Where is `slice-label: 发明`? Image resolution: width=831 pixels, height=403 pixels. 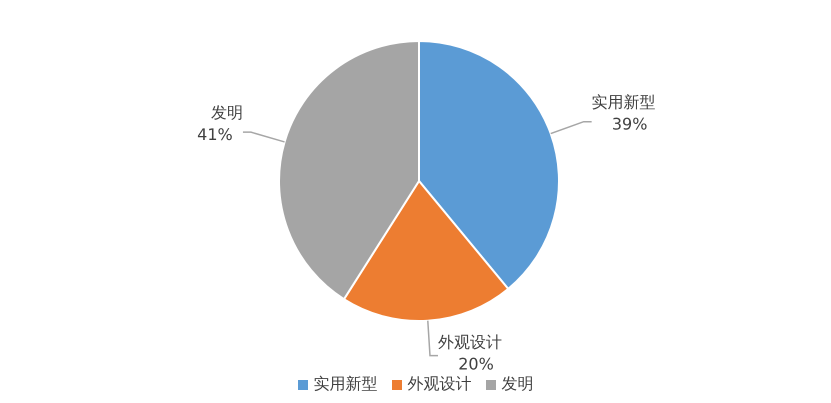 slice-label: 发明 is located at coordinates (226, 112).